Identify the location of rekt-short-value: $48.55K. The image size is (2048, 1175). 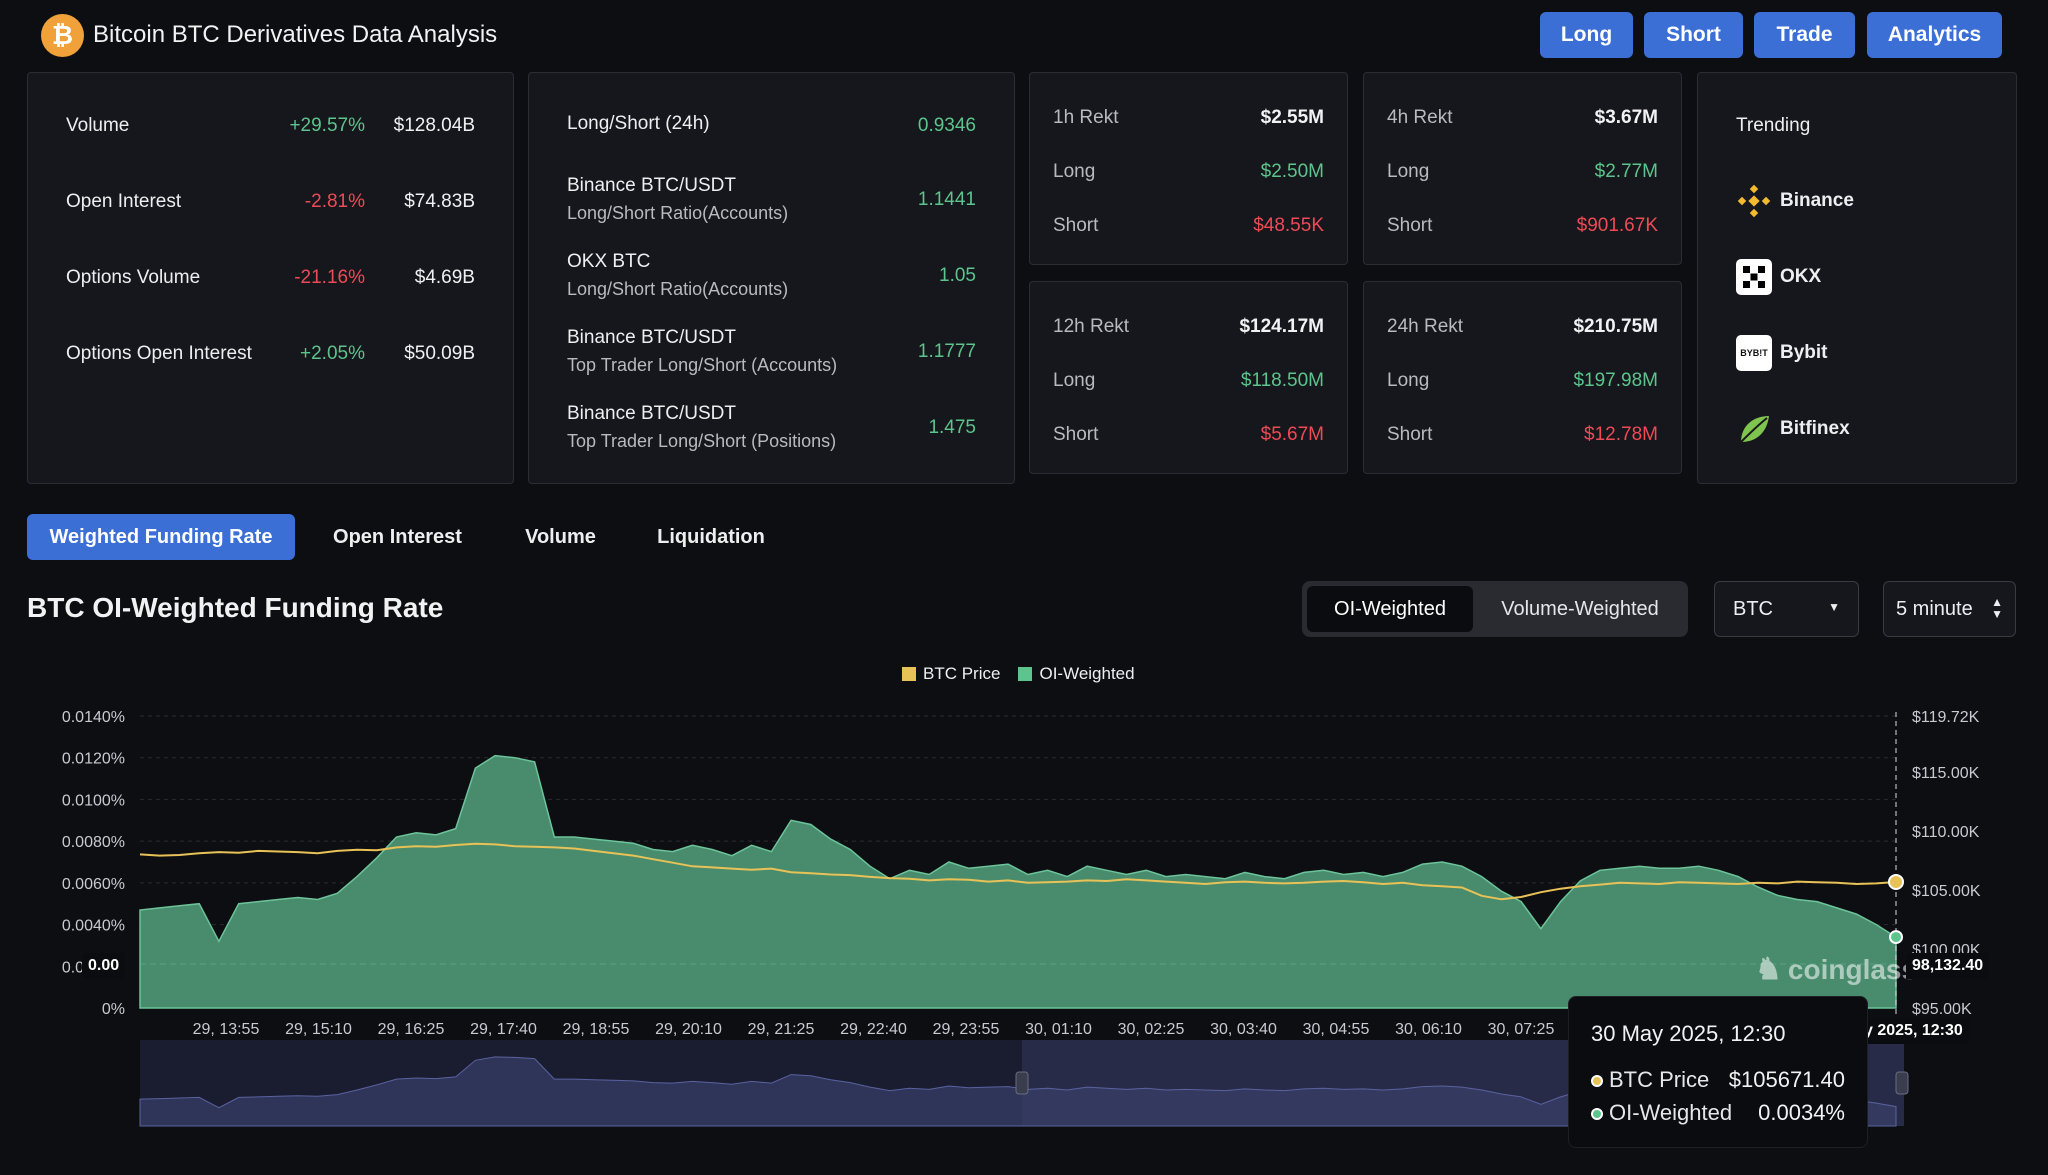
(1288, 225).